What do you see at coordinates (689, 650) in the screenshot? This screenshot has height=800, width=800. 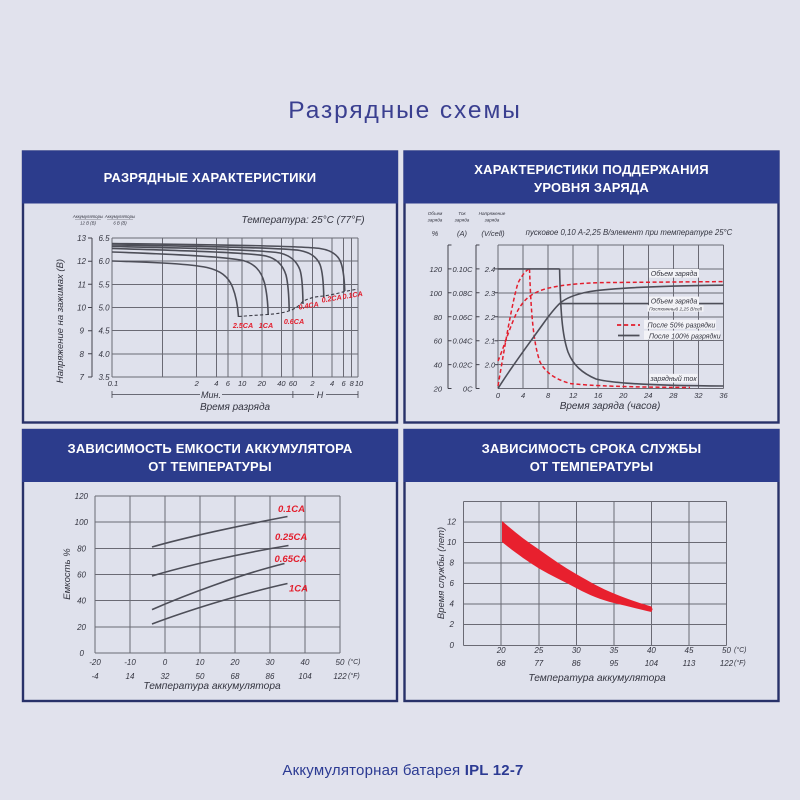 I see `svg-text: 45` at bounding box center [689, 650].